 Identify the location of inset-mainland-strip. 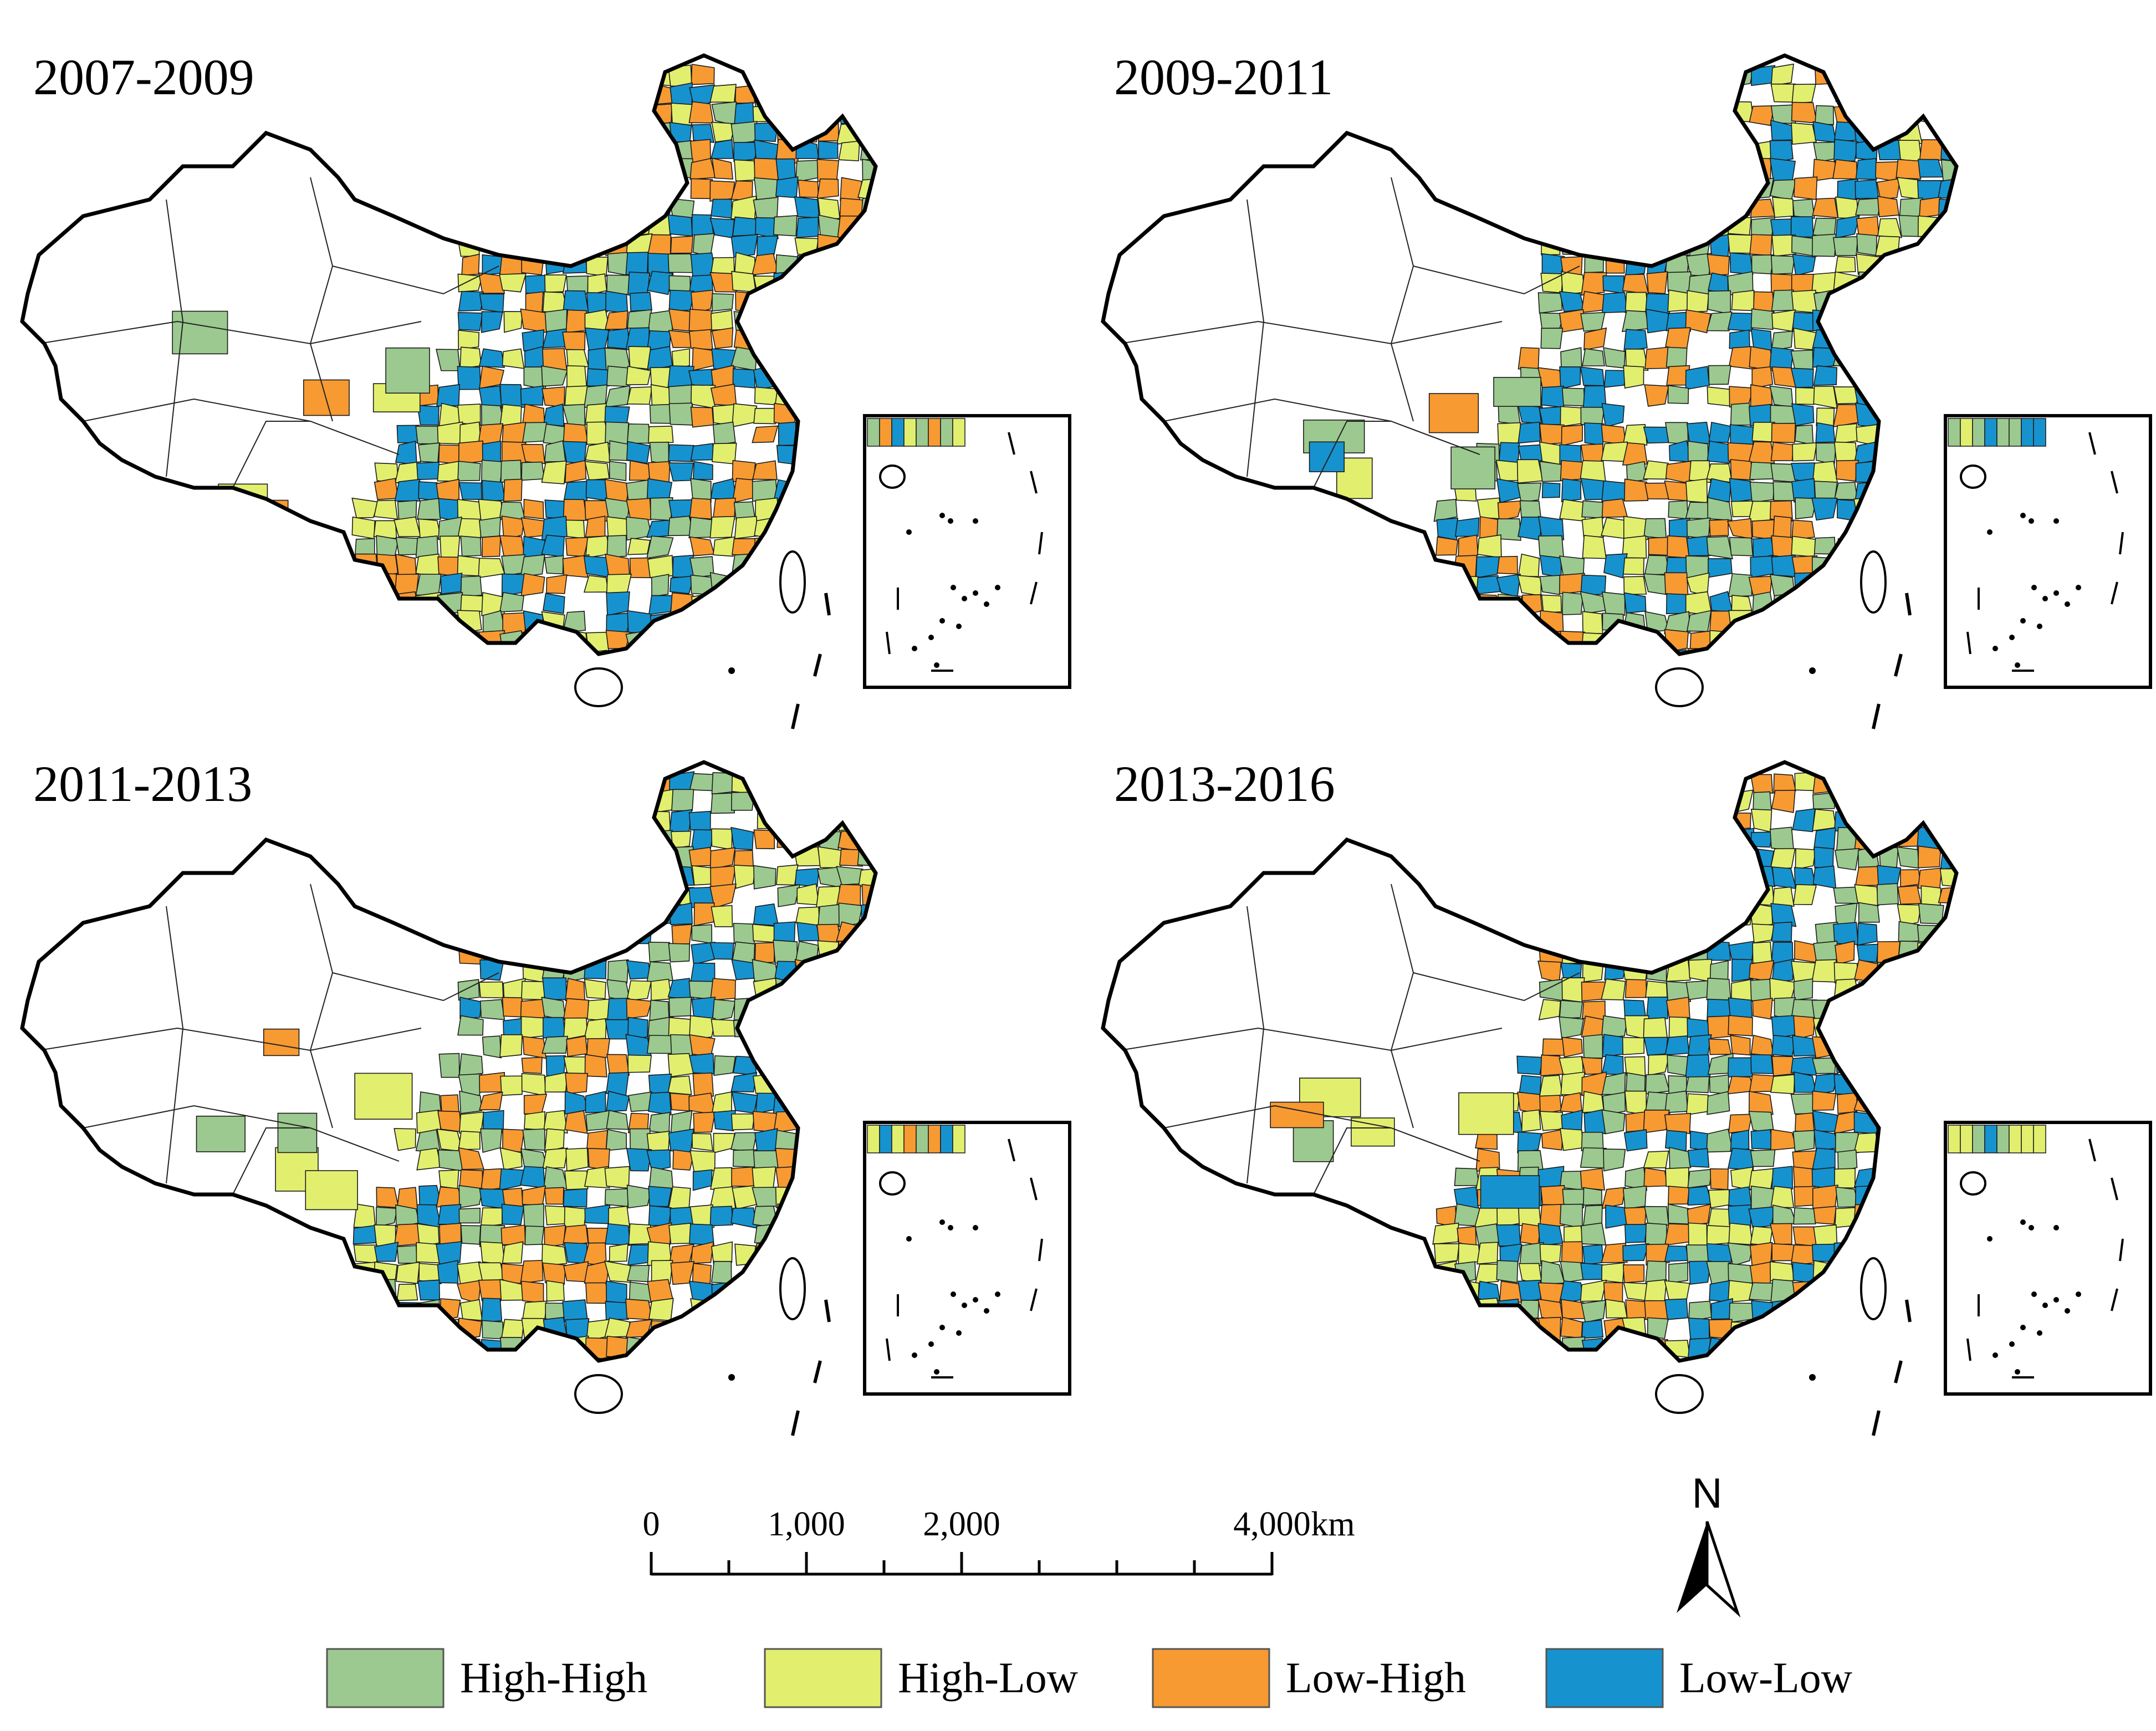
(1997, 432).